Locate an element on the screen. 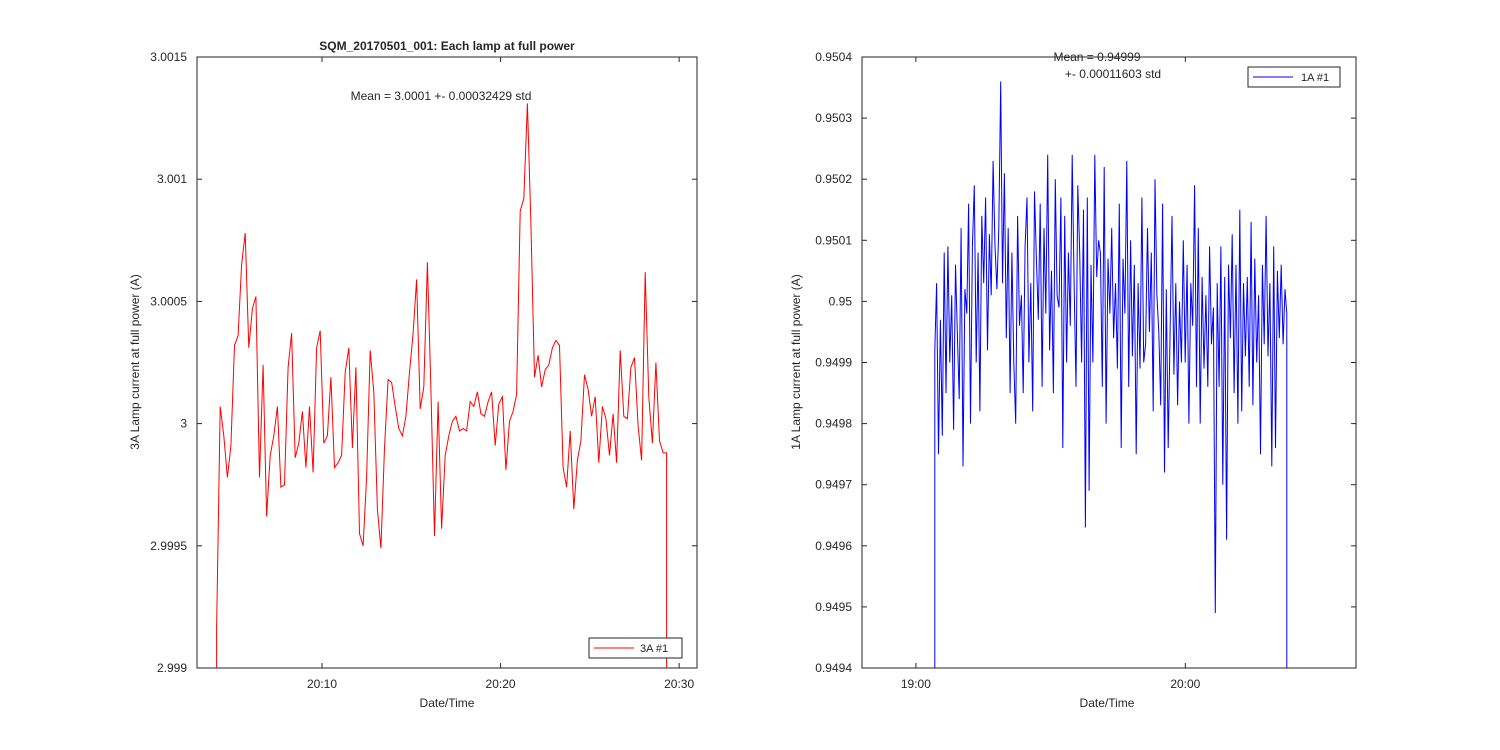 This screenshot has height=750, width=1500. right-legend: 1A #1 is located at coordinates (1294, 77).